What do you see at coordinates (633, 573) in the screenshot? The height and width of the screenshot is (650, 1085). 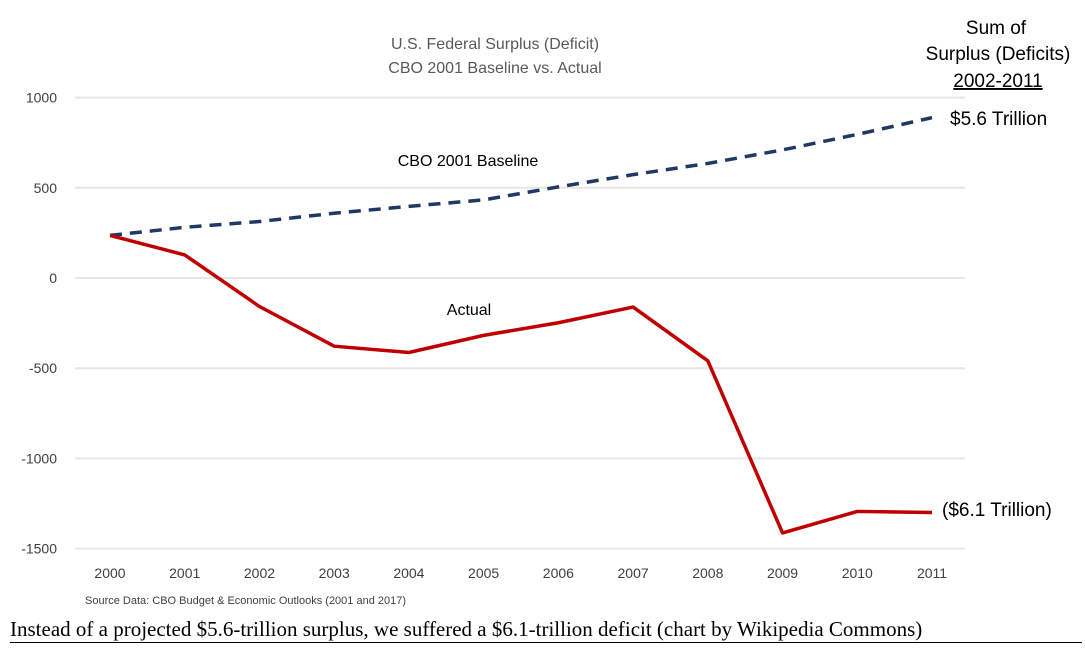 I see `x-tick-label: 2007` at bounding box center [633, 573].